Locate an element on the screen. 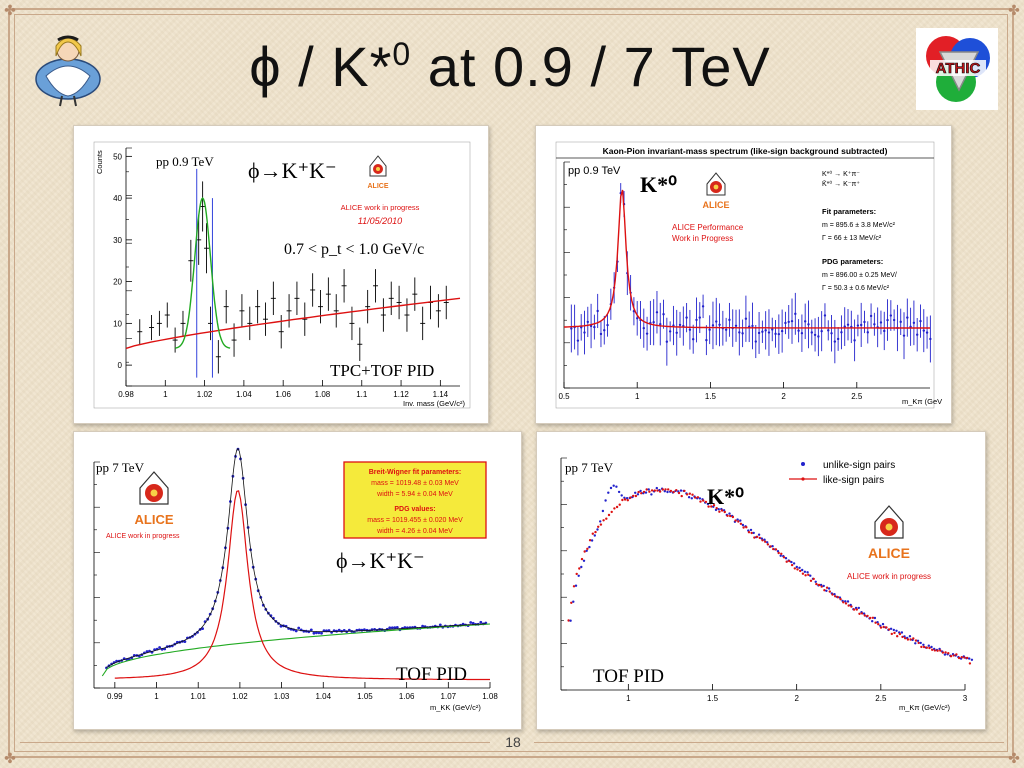 The image size is (1024, 768). bw-width: width = 5.94 ± 0.04 MeV is located at coordinates (414, 494).